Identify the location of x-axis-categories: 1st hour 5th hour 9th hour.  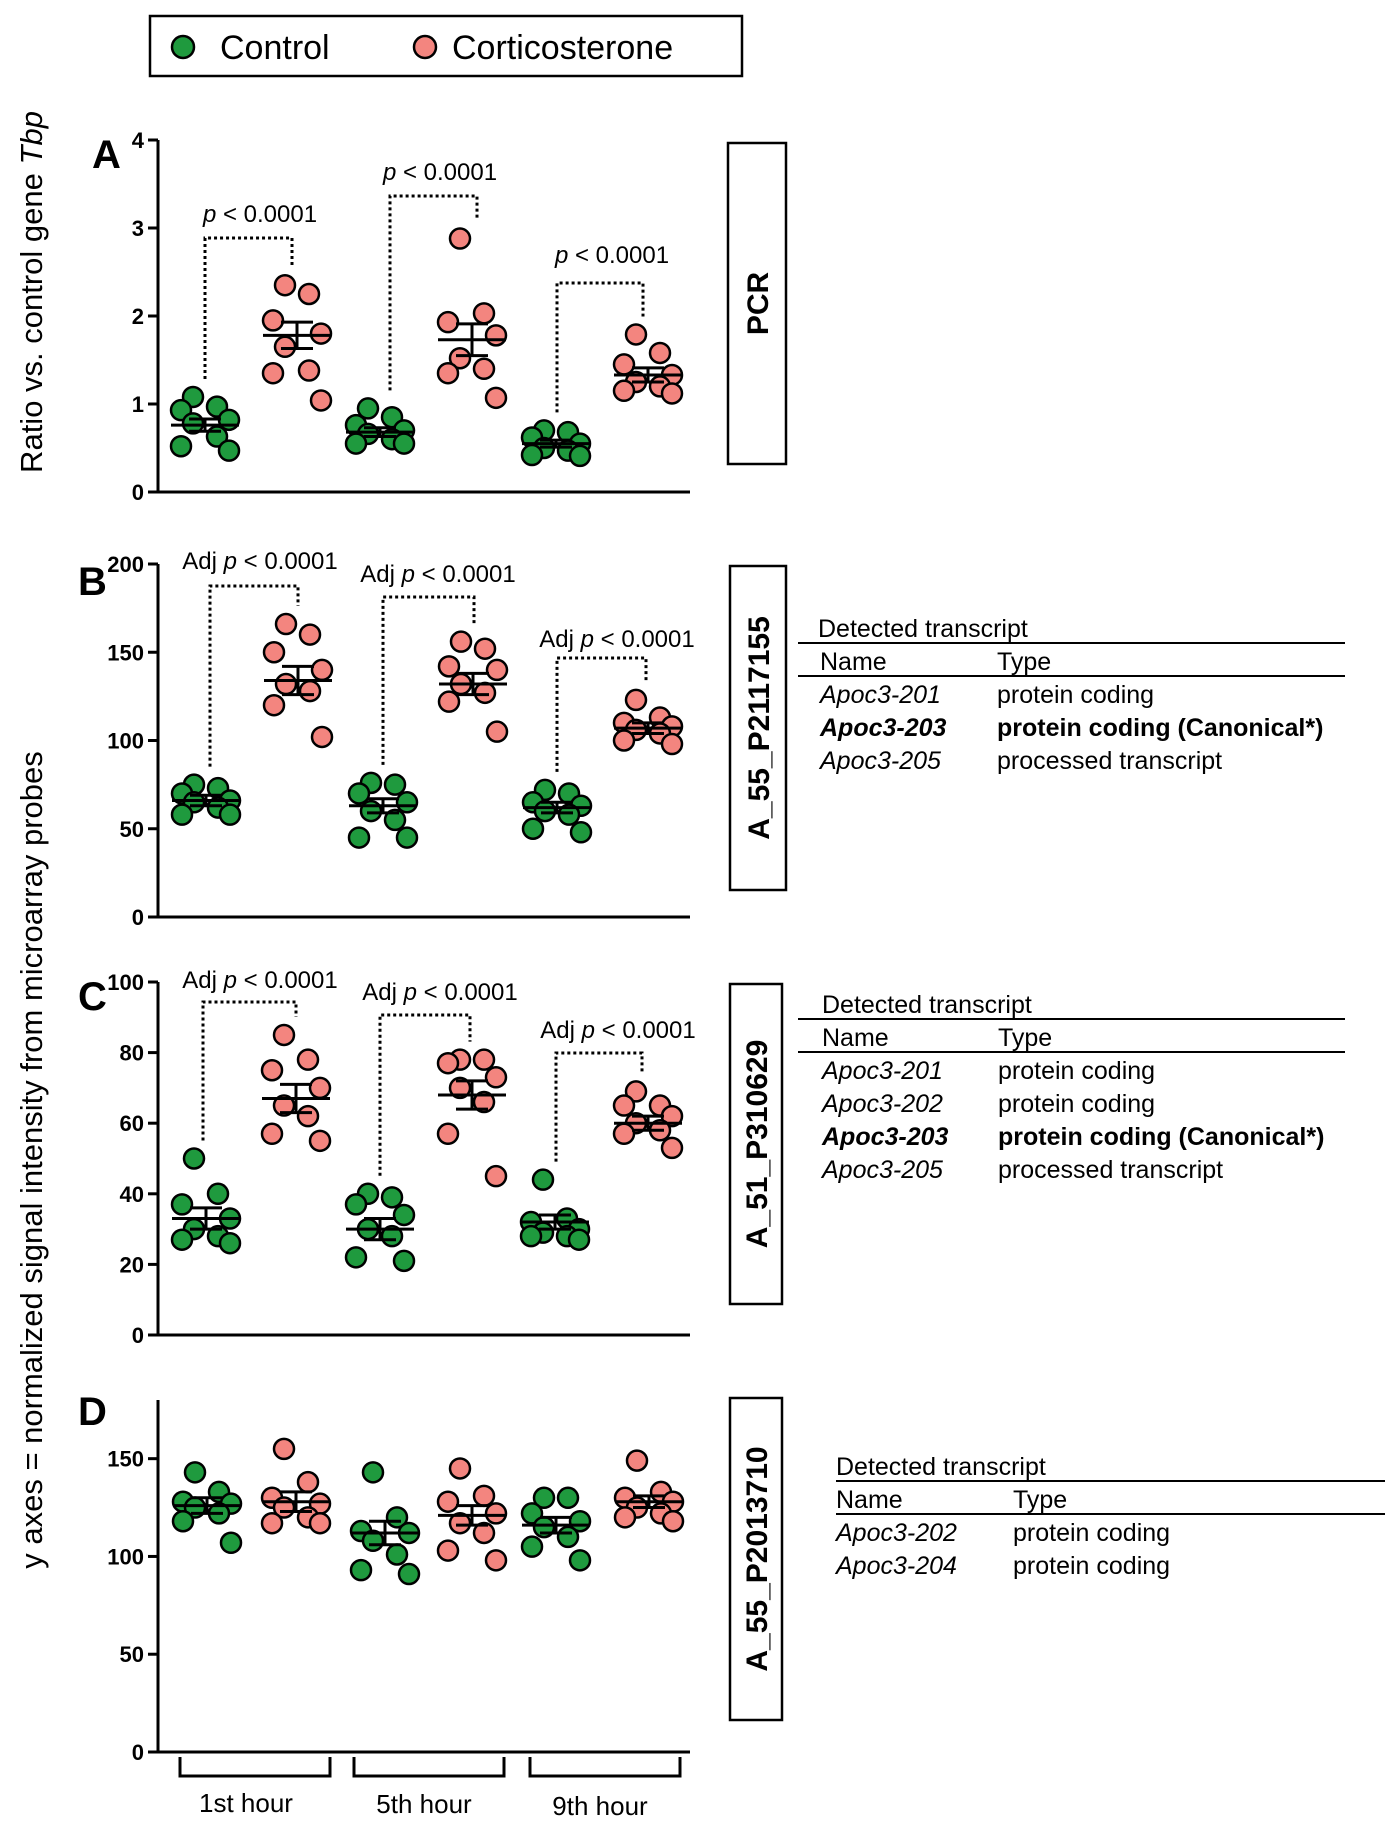
(430, 1789).